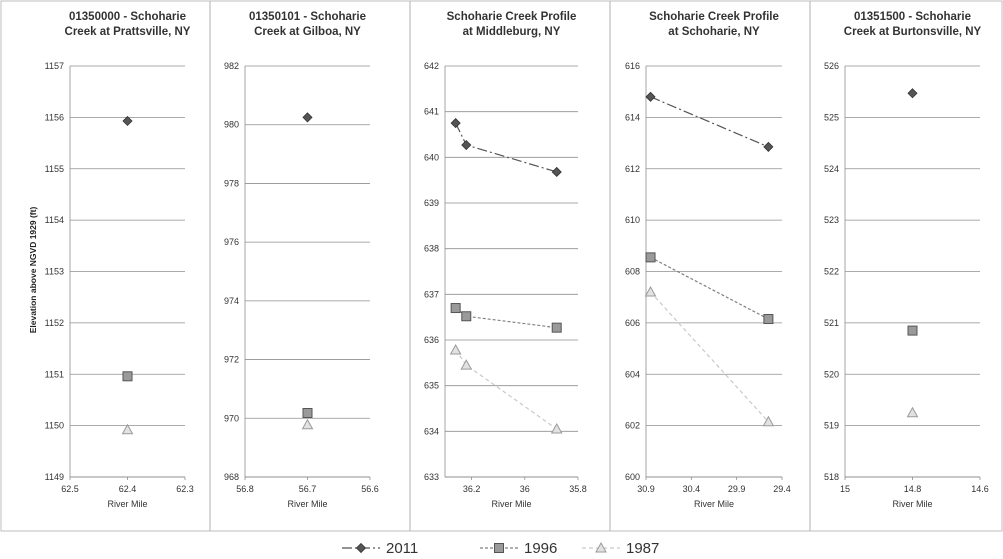  I want to click on panel-3-x-tick-3: 35.8, so click(578, 489).